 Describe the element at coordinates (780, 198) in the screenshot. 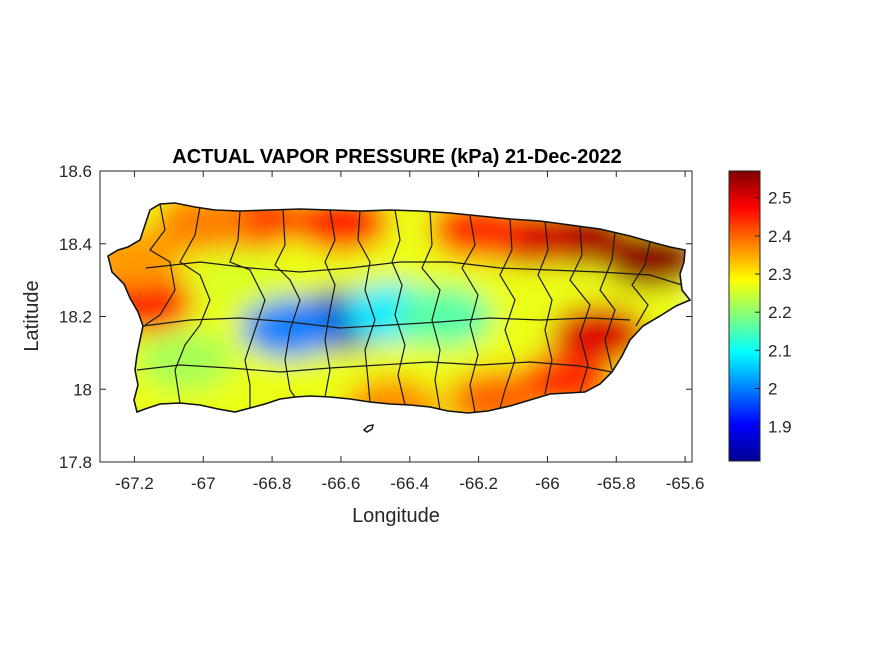

I see `colorbar-tick-label: 2.5` at that location.